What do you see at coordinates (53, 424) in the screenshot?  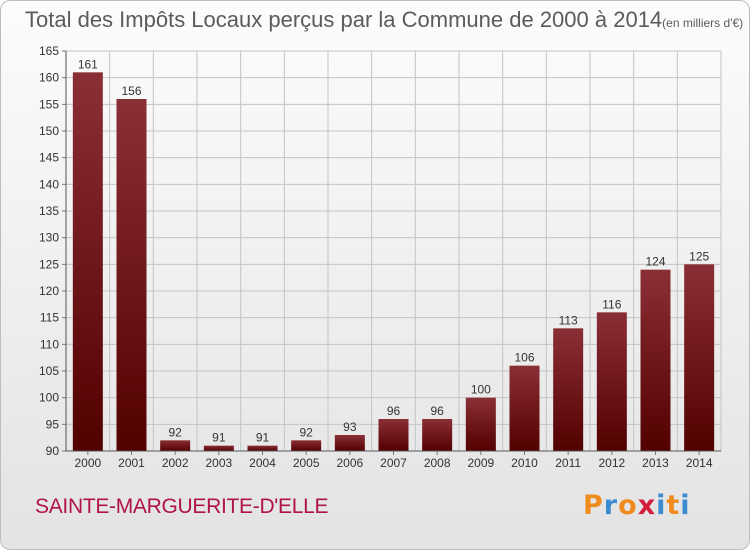 I see `y-tick-label: 95` at bounding box center [53, 424].